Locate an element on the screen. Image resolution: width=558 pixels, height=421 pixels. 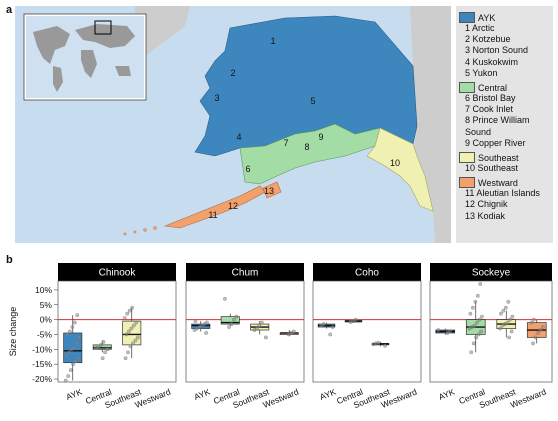
y-tick-label: -10% is located at coordinates (42, 349).